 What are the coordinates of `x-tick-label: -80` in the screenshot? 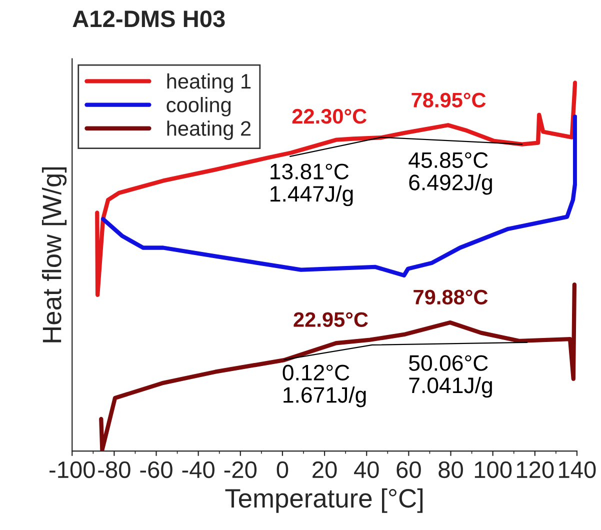 It's located at (114, 469).